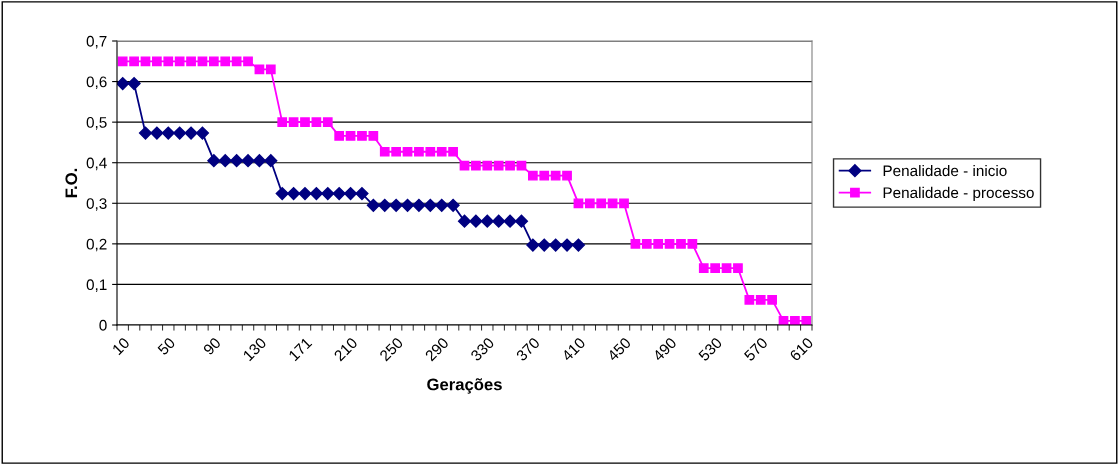 This screenshot has width=1119, height=465. Describe the element at coordinates (482, 349) in the screenshot. I see `x-tick-label: 330` at that location.